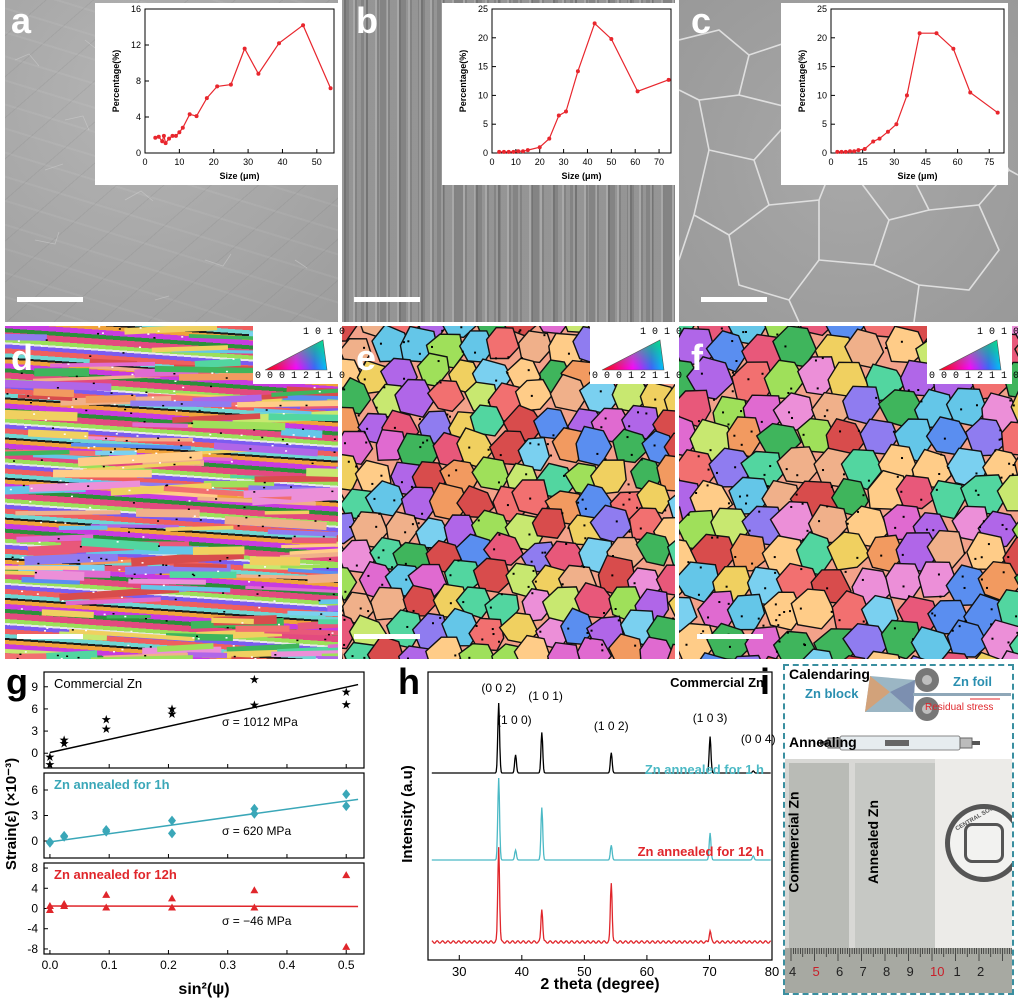 Image resolution: width=1018 pixels, height=1001 pixels. I want to click on trace-label: Zn annealed for 12 h, so click(701, 851).